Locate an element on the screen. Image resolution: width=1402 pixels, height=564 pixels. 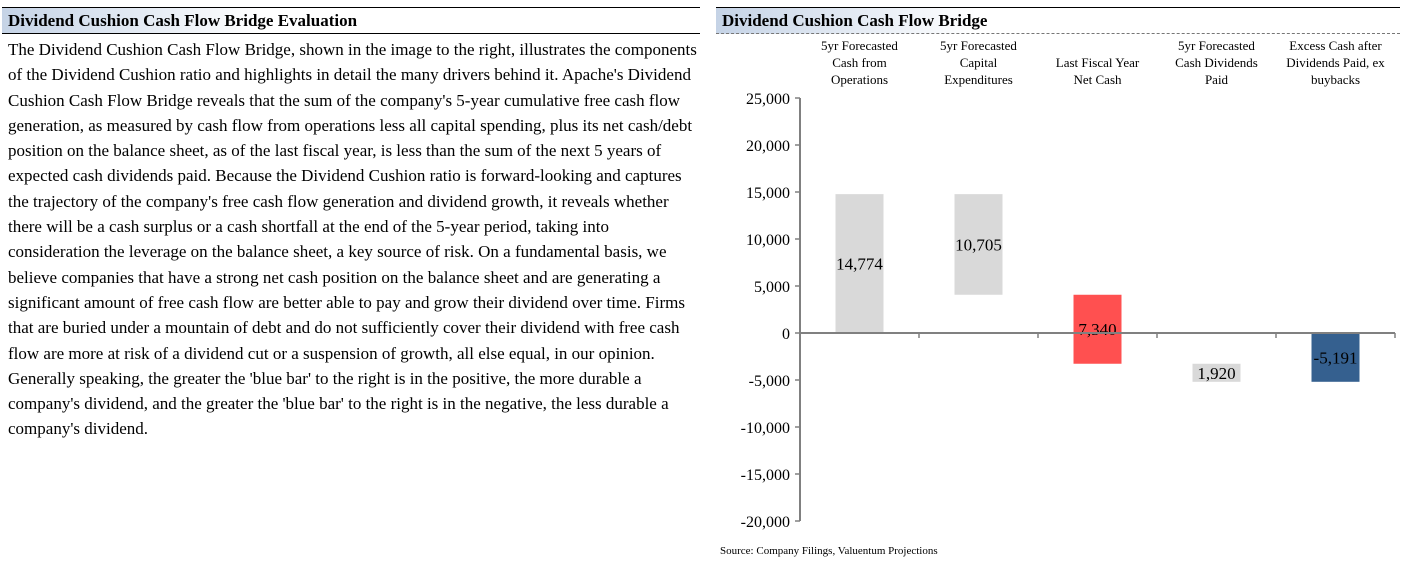
category-label: Excess Cash after is located at coordinates (1335, 45).